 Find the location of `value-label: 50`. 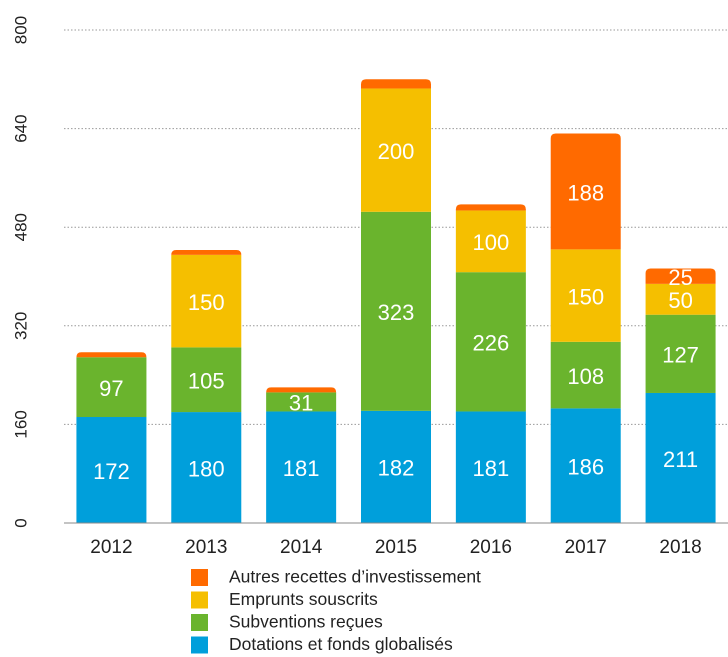

value-label: 50 is located at coordinates (680, 300).